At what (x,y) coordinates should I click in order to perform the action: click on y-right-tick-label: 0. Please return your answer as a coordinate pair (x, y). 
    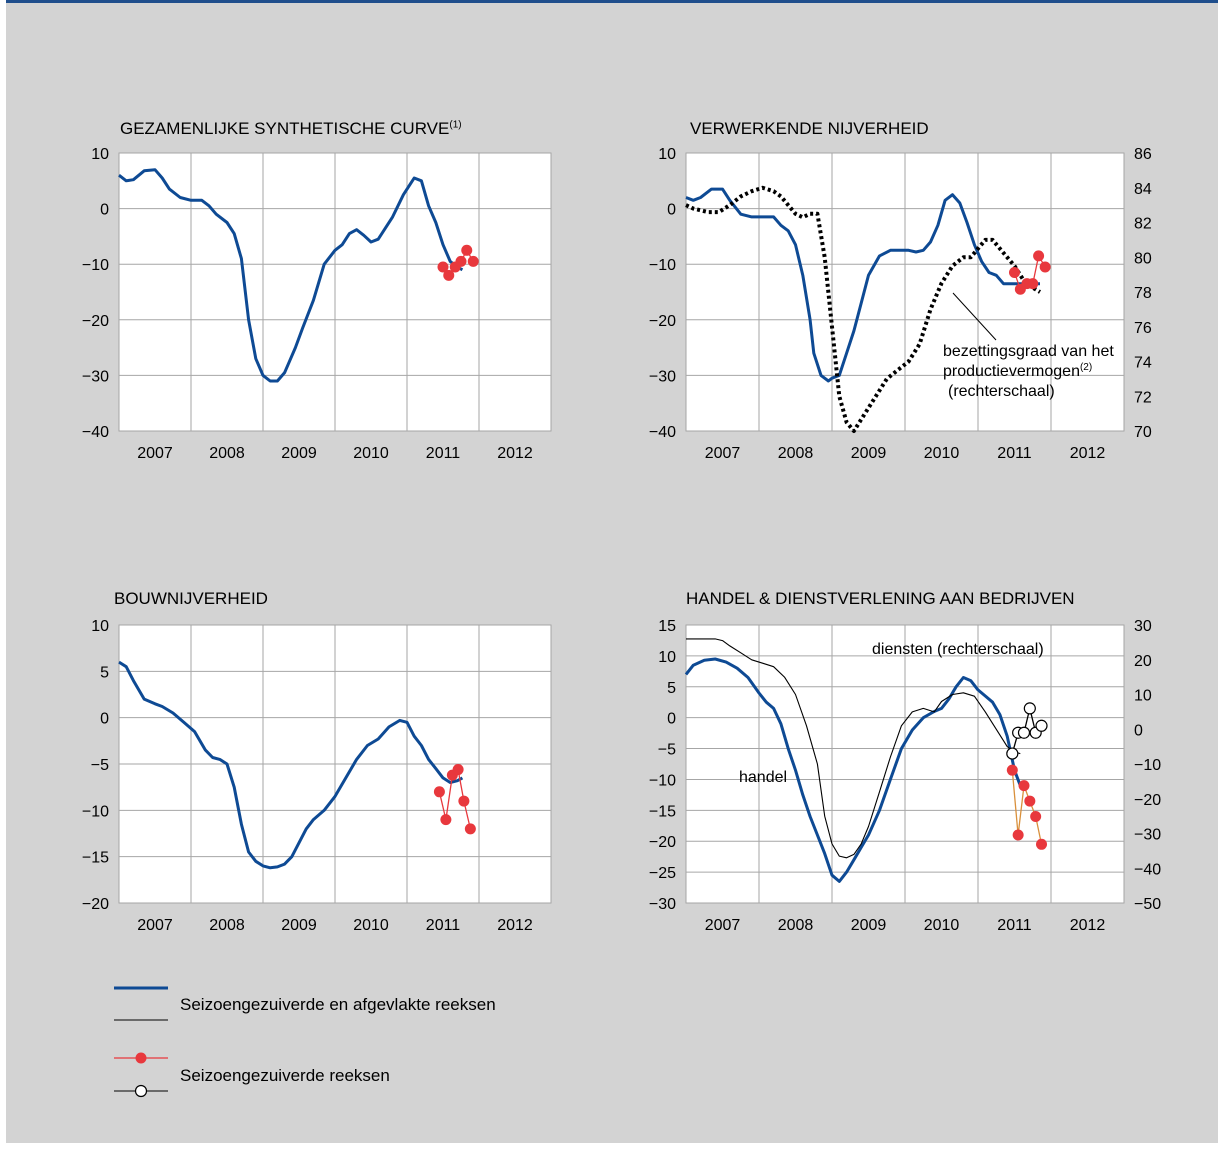
    Looking at the image, I should click on (1138, 730).